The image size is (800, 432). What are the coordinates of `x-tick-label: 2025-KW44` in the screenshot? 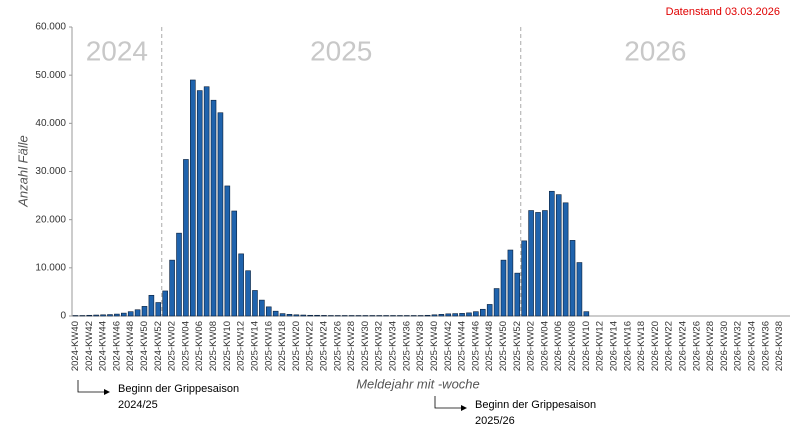 It's located at (462, 346).